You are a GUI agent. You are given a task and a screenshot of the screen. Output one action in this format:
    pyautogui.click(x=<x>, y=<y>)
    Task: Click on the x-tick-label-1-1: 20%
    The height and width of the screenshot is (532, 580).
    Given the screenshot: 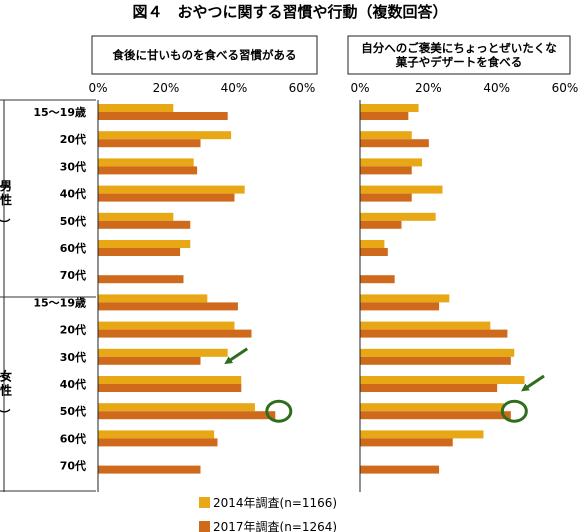 What is the action you would take?
    pyautogui.click(x=428, y=88)
    